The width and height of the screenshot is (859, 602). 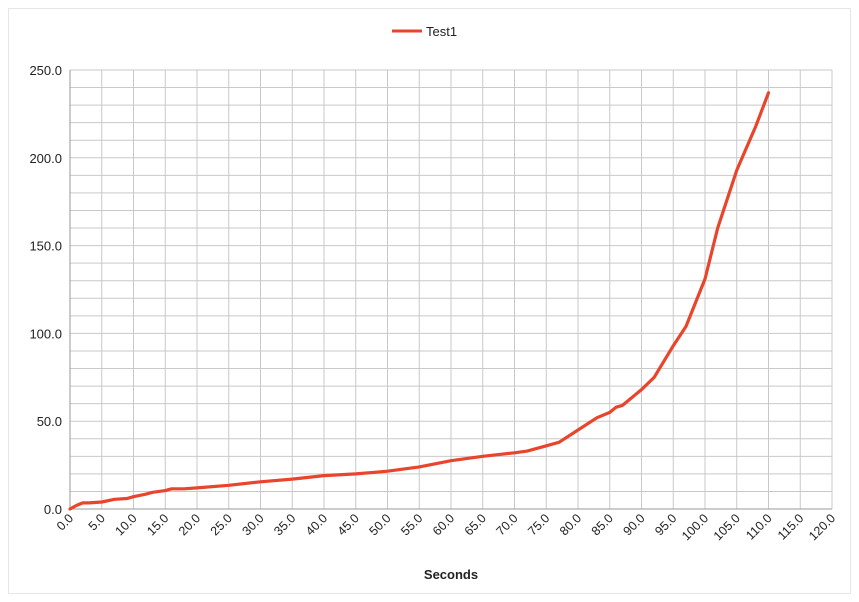 What do you see at coordinates (45, 333) in the screenshot?
I see `y-tick-label: 100.0` at bounding box center [45, 333].